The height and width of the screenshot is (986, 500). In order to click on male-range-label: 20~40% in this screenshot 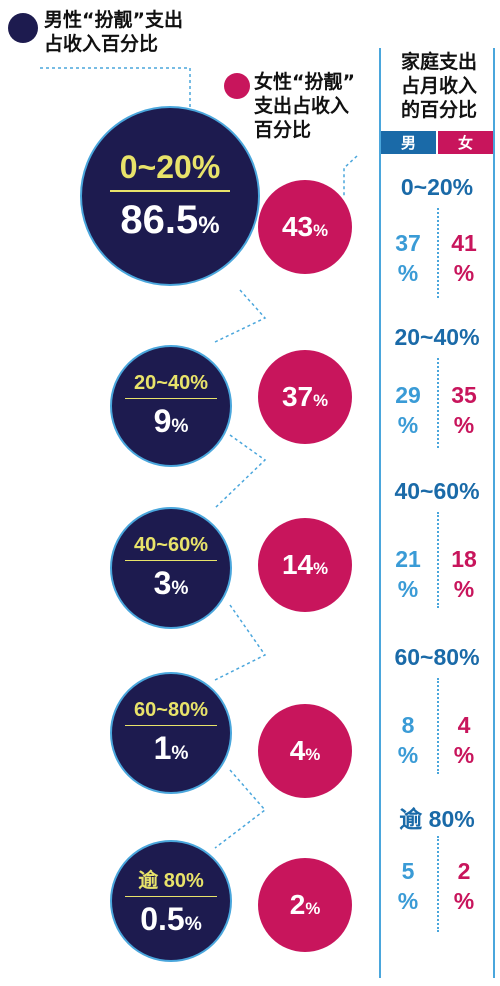, I will do `click(171, 382)`.